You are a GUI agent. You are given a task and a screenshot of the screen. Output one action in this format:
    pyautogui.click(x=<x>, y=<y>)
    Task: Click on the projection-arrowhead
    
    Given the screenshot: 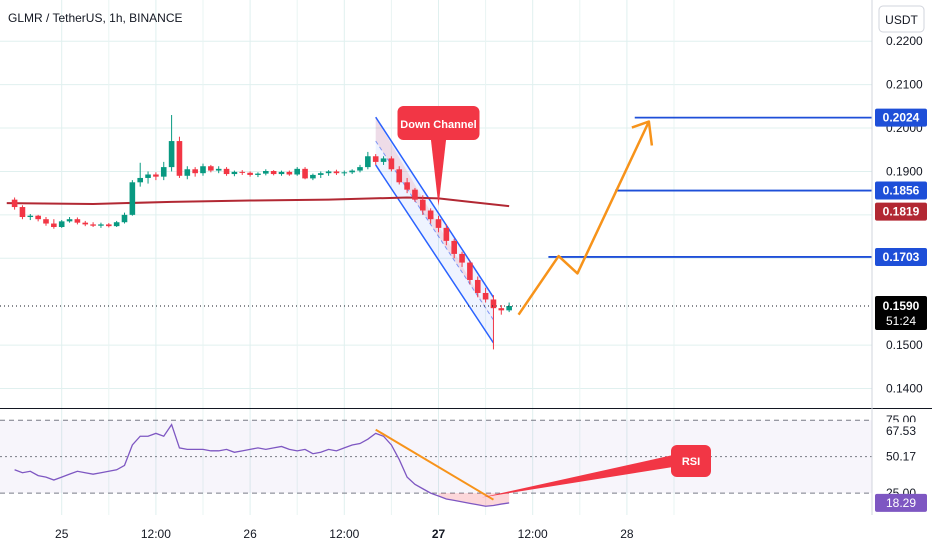 What is the action you would take?
    pyautogui.click(x=642, y=133)
    